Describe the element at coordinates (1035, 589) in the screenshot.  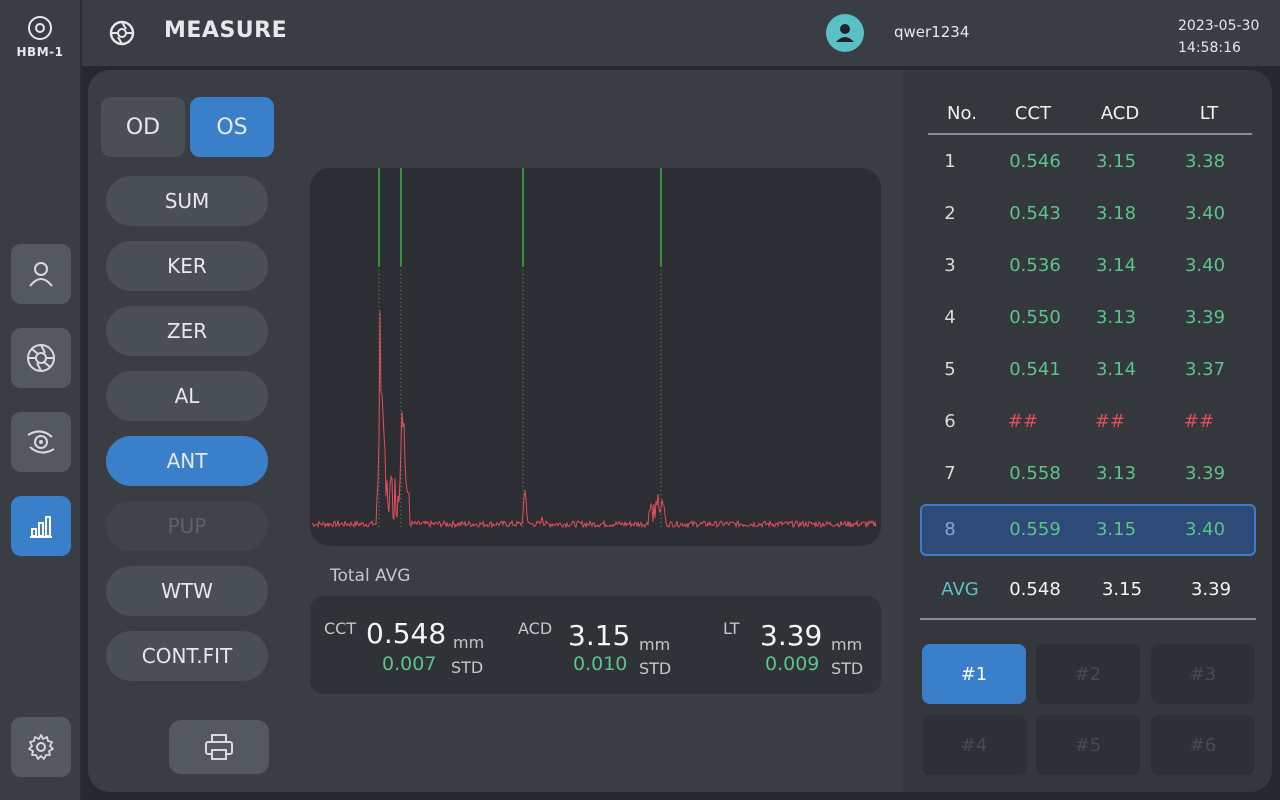
I see `avg-cct: 0.548` at that location.